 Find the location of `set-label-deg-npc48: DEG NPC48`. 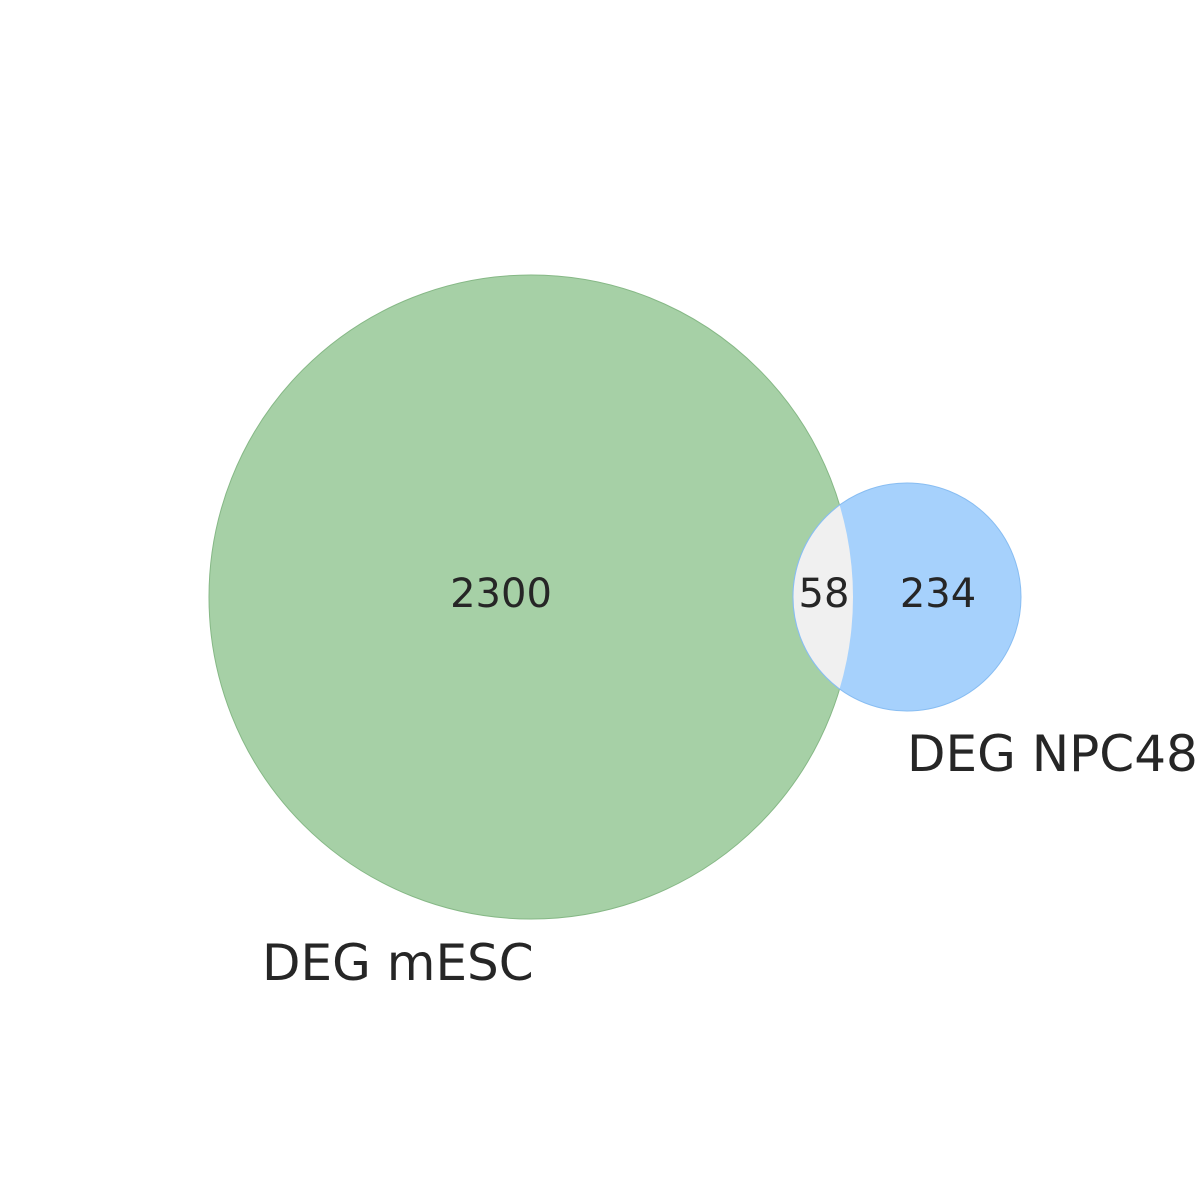

set-label-deg-npc48: DEG NPC48 is located at coordinates (1052, 754).